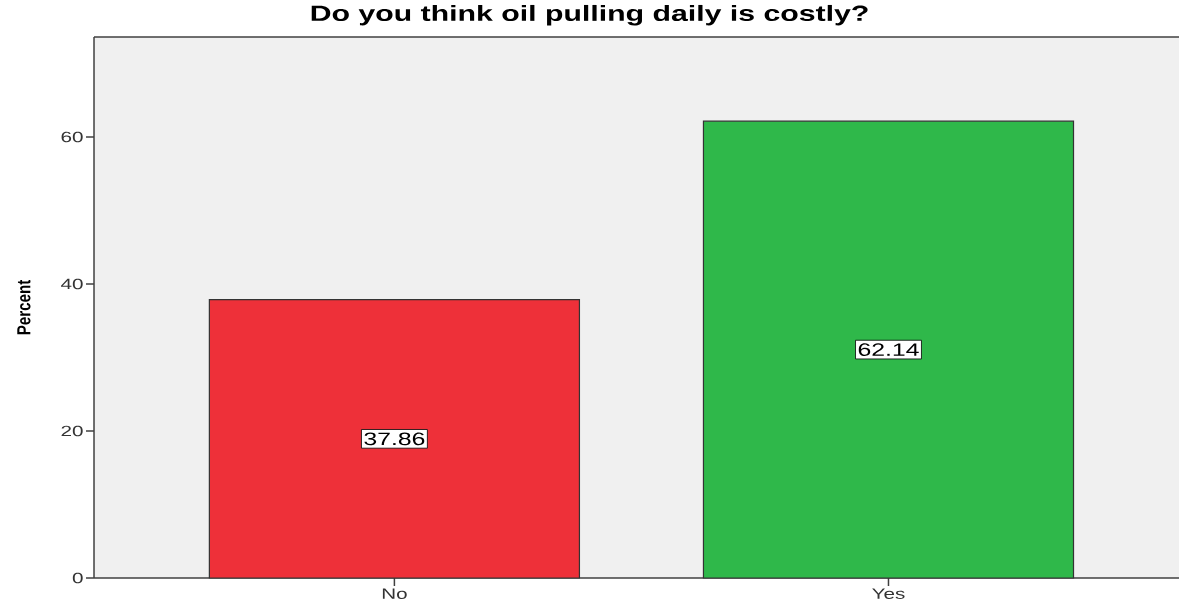  Describe the element at coordinates (72, 137) in the screenshot. I see `y-tick-label: 60` at that location.